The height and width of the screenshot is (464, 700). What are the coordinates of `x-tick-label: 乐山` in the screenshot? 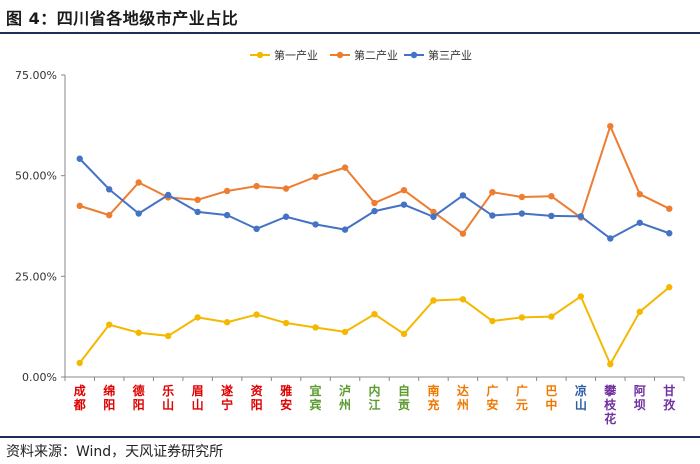 It's located at (168, 397).